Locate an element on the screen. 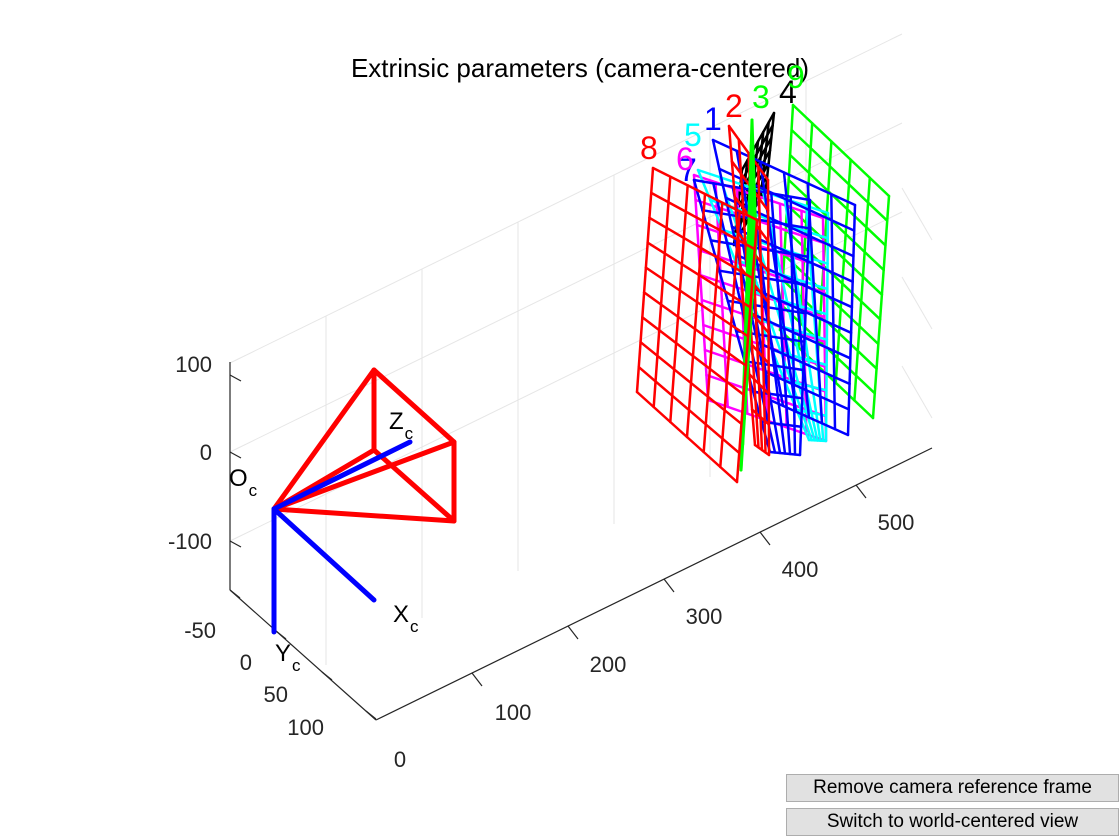 The width and height of the screenshot is (1120, 840). figure-title: Extrinsic parameters (camera-centered) is located at coordinates (580, 68).